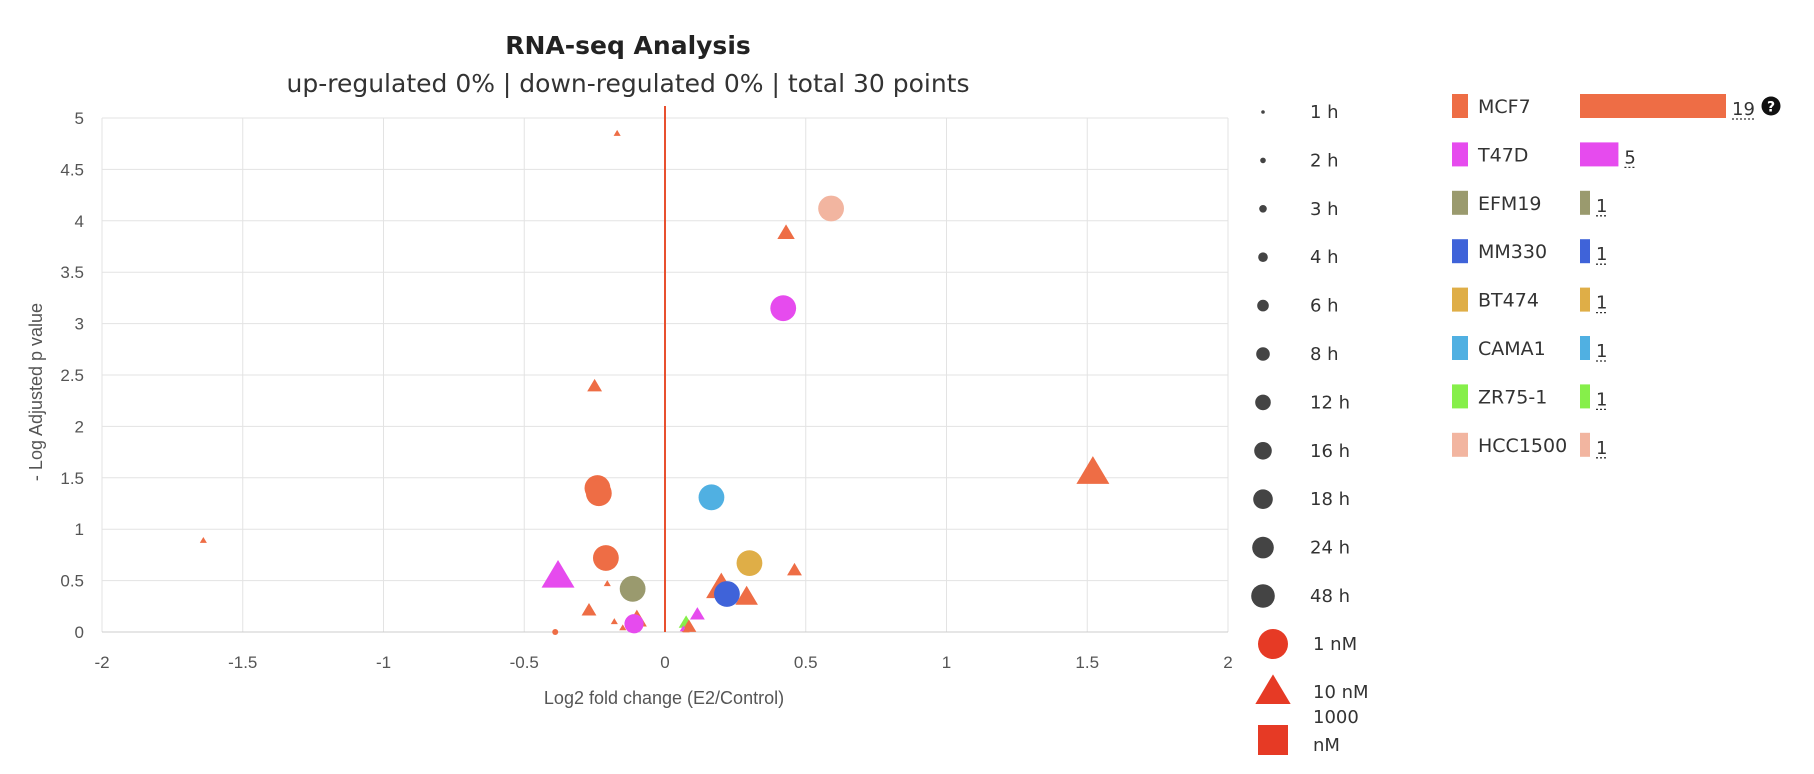 This screenshot has height=774, width=1814. I want to click on x-axis-ticks: -2 -1.5 -1 -0.5 0 0.5 1 1.5 2, so click(663, 662).